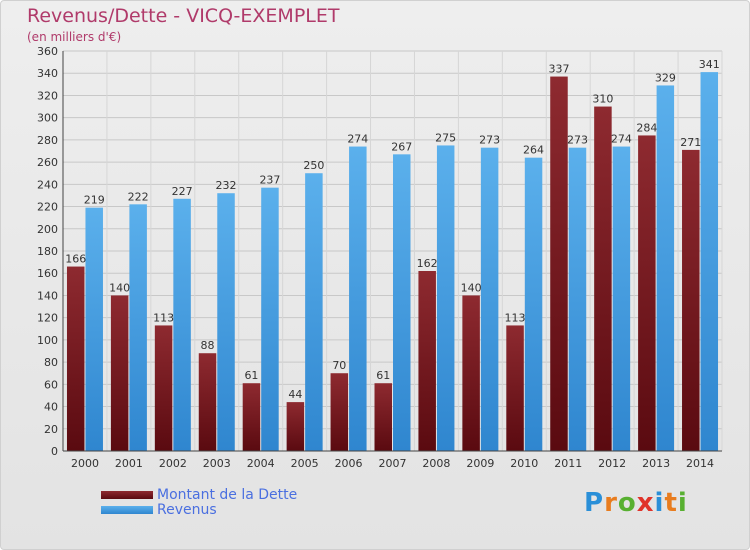 This screenshot has width=750, height=550. Describe the element at coordinates (612, 463) in the screenshot. I see `x-tick-label: 2012` at that location.